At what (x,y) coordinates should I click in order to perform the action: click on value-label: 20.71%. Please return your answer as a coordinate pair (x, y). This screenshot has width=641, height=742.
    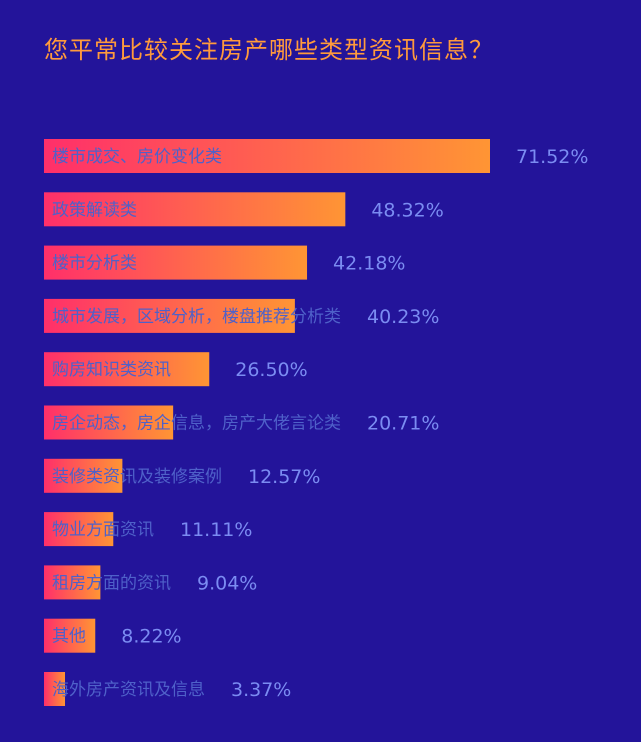
    Looking at the image, I should click on (403, 424).